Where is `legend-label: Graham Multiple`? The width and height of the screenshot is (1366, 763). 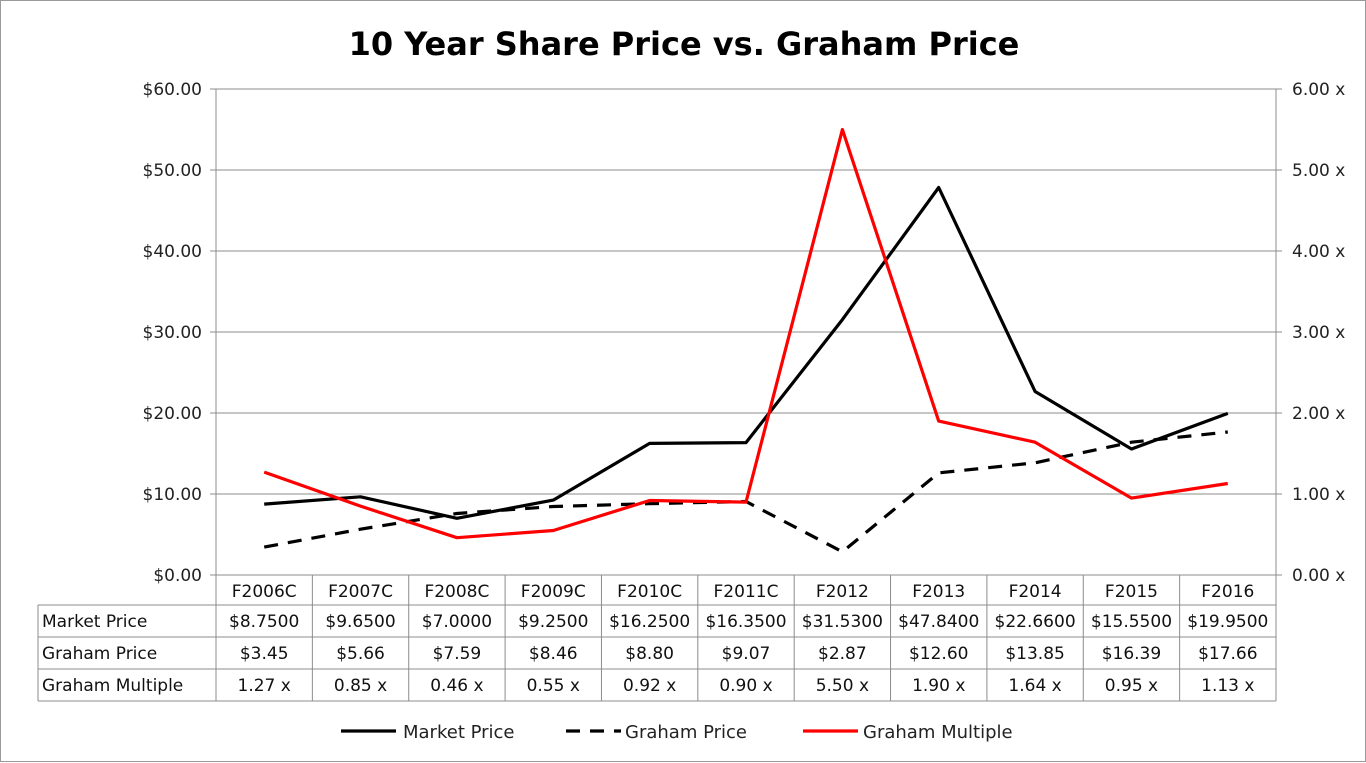 legend-label: Graham Multiple is located at coordinates (938, 732).